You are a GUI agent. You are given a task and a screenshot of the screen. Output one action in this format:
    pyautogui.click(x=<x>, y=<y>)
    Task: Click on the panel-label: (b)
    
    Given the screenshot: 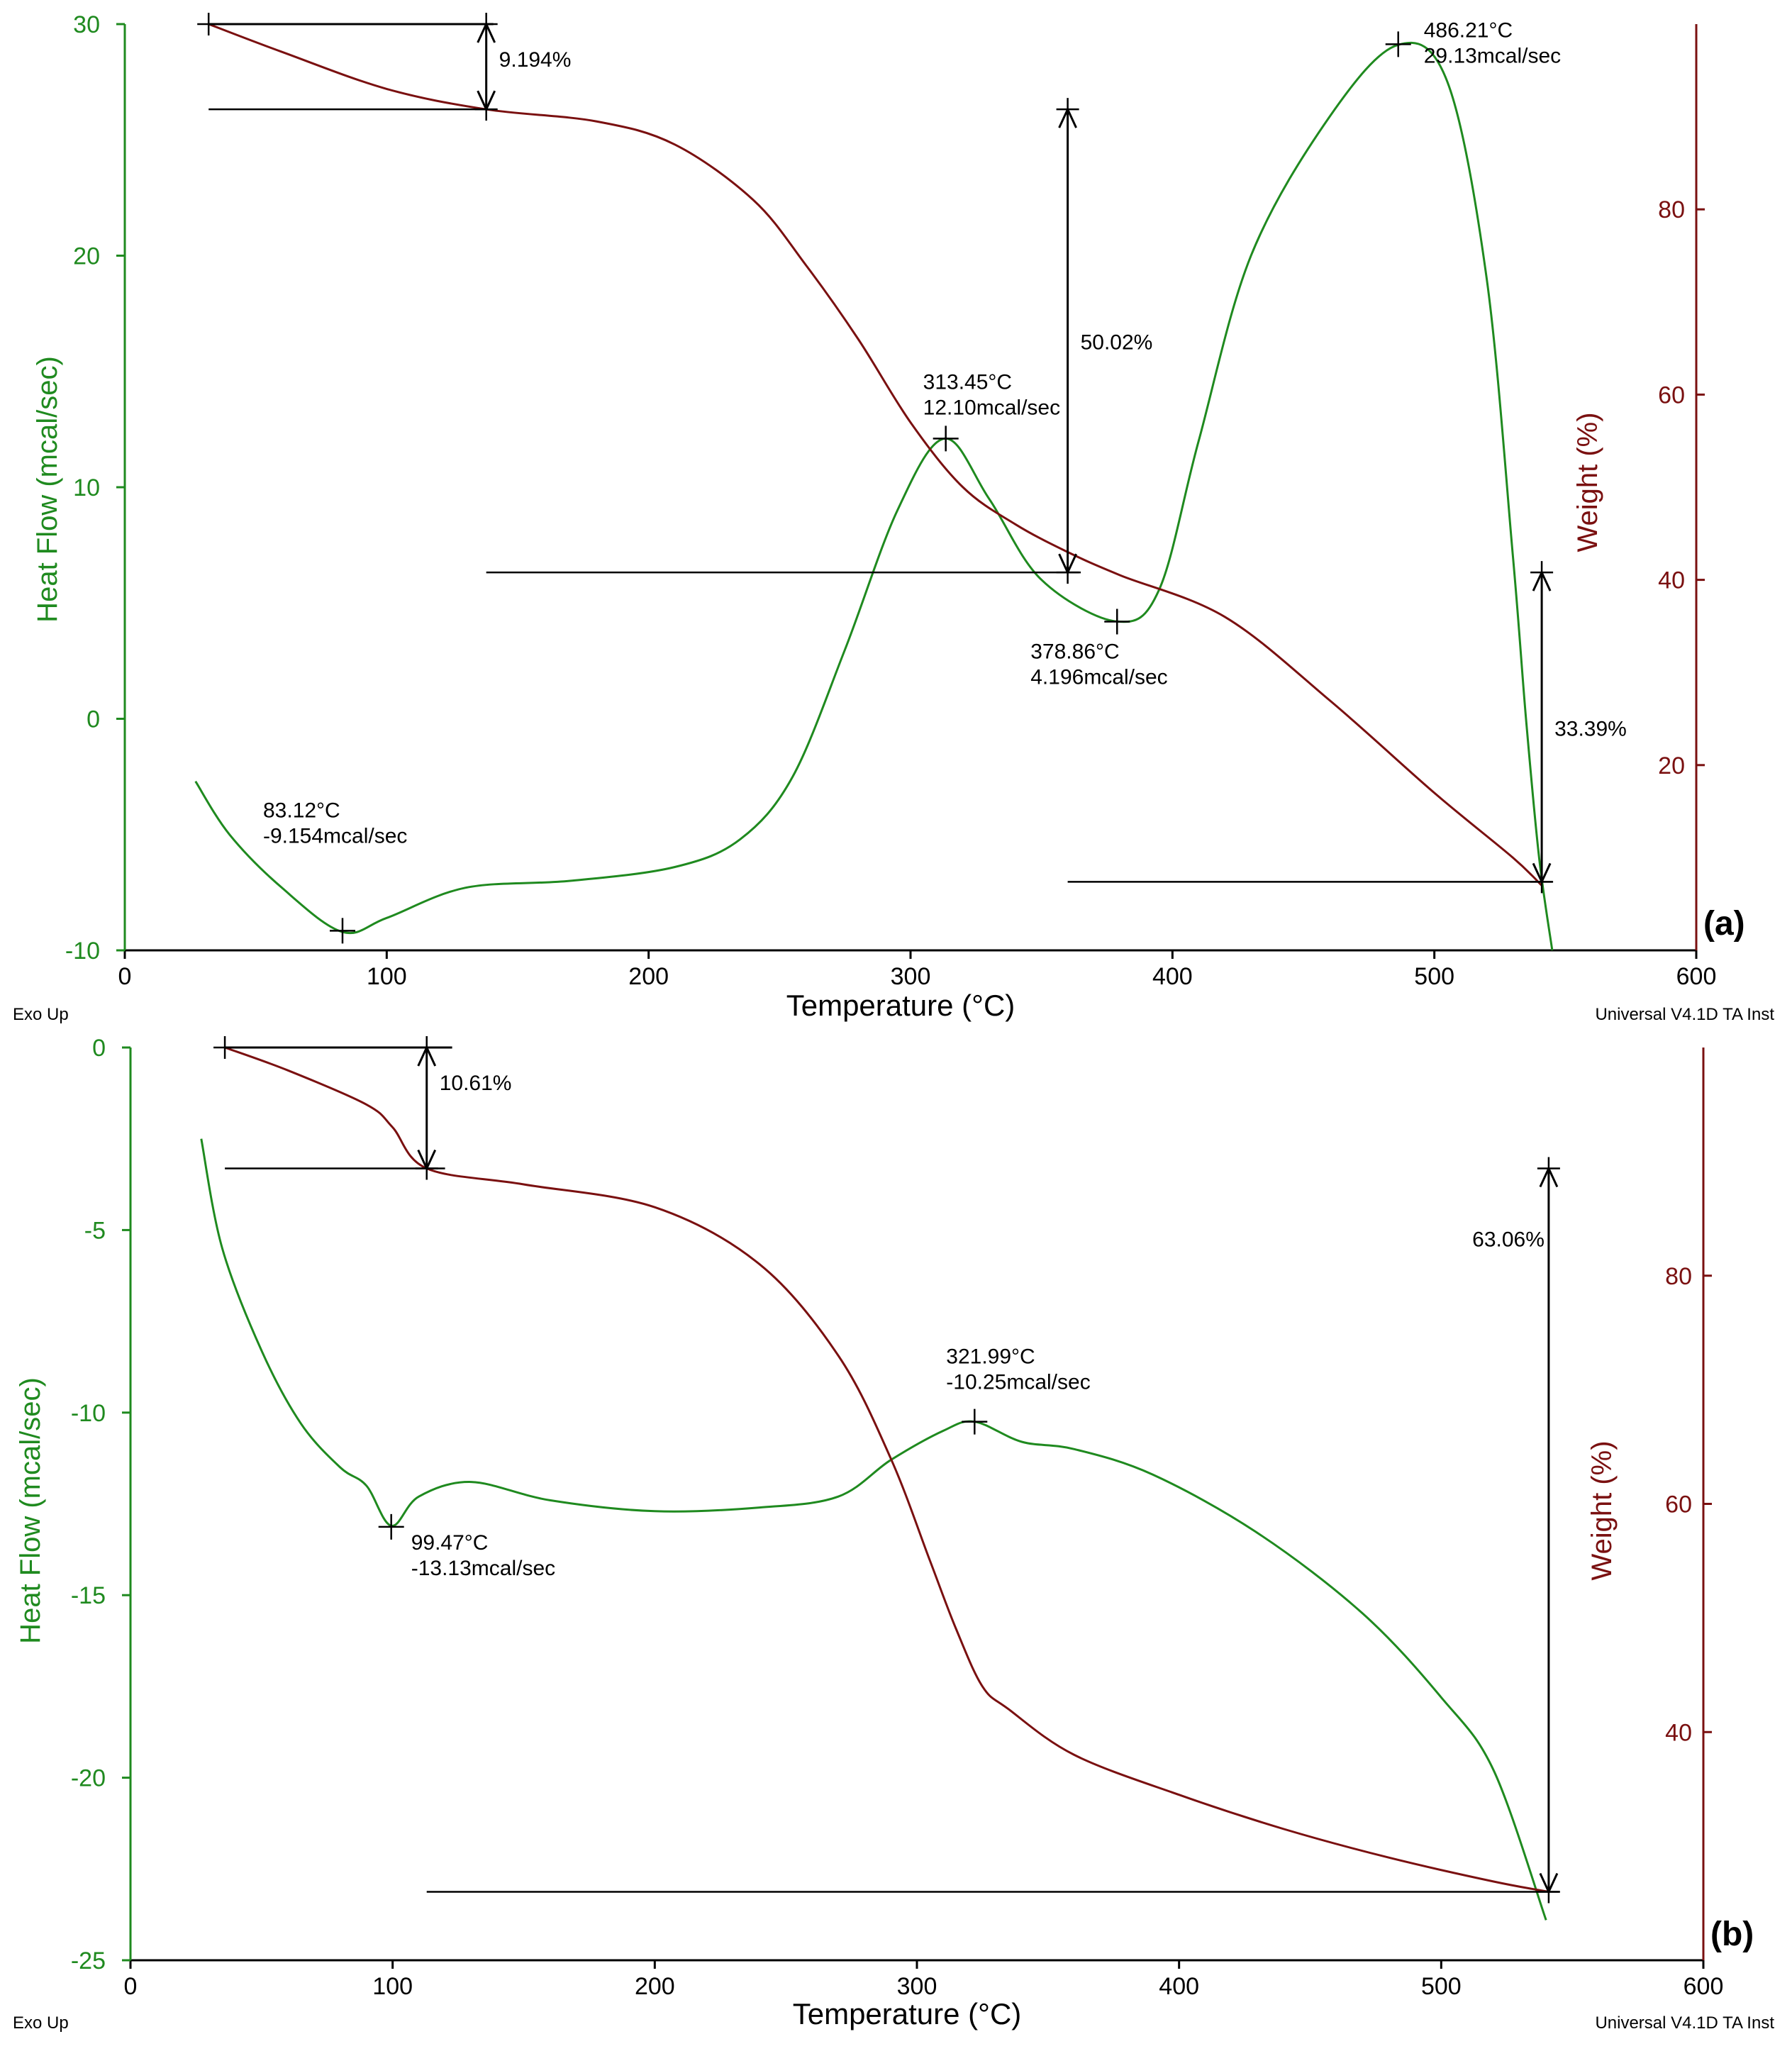 What is the action you would take?
    pyautogui.click(x=1732, y=1935)
    